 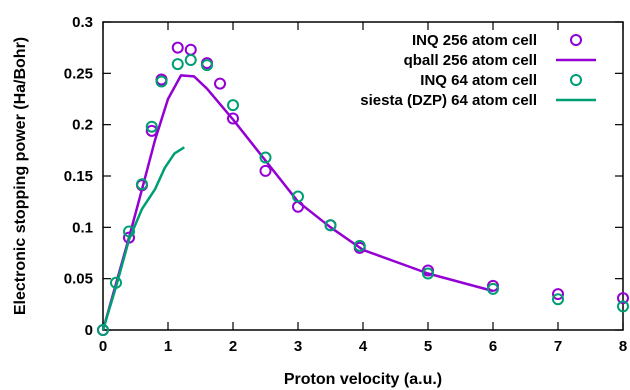 What do you see at coordinates (428, 346) in the screenshot?
I see `x-tick-label: 5` at bounding box center [428, 346].